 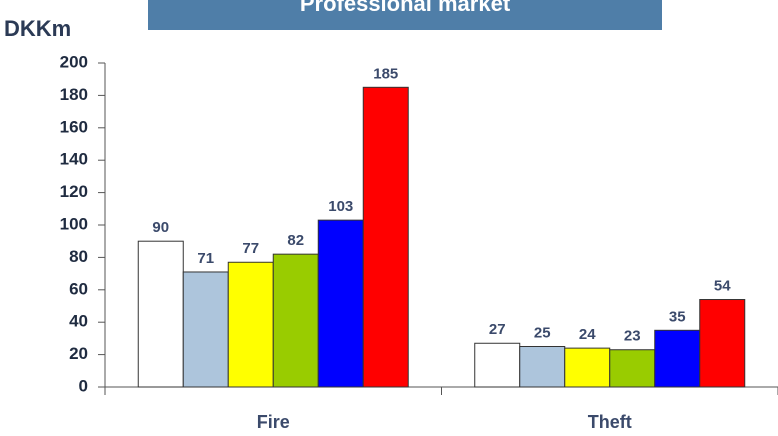 I want to click on y-tick-label: 180, so click(x=74, y=94).